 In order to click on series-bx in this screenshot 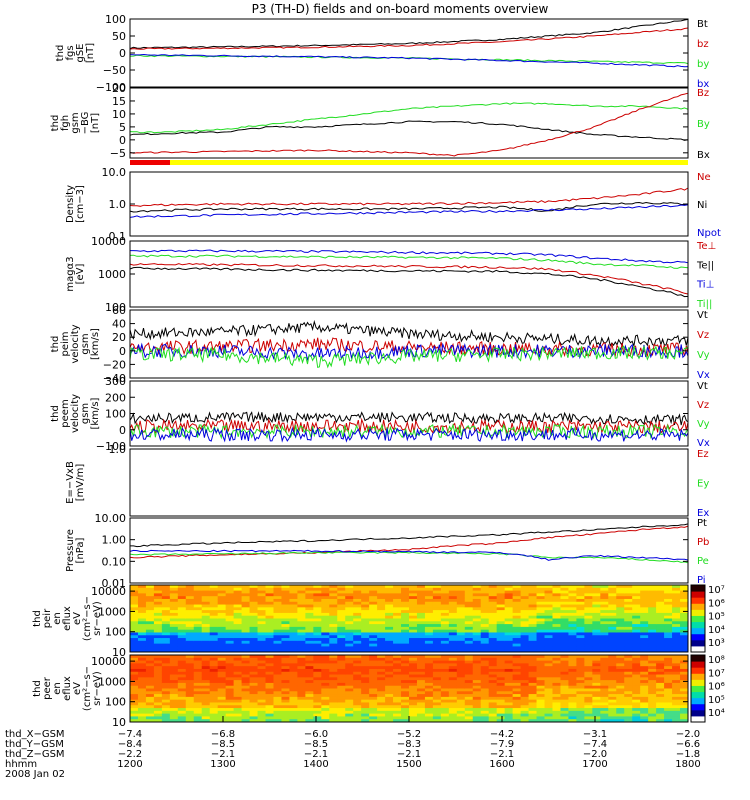, I will do `click(409, 60)`.